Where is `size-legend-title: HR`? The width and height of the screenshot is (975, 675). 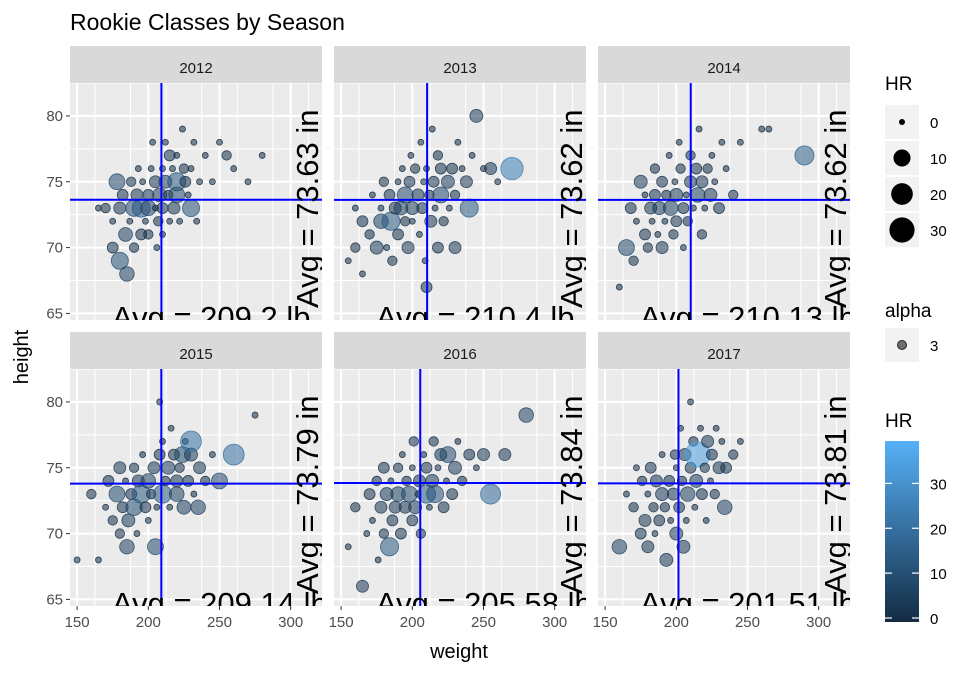
size-legend-title: HR is located at coordinates (898, 84).